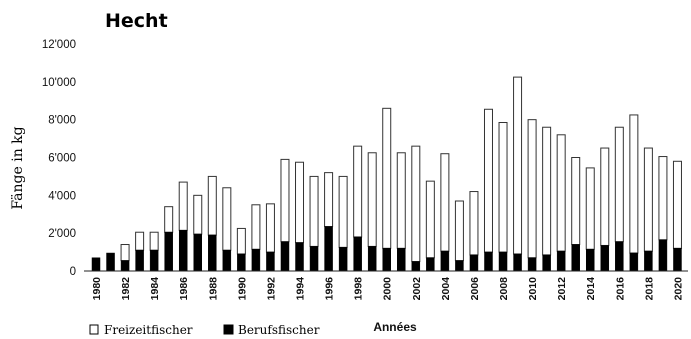  Describe the element at coordinates (474, 223) in the screenshot. I see `bar-freizeitfischer-2006` at that location.